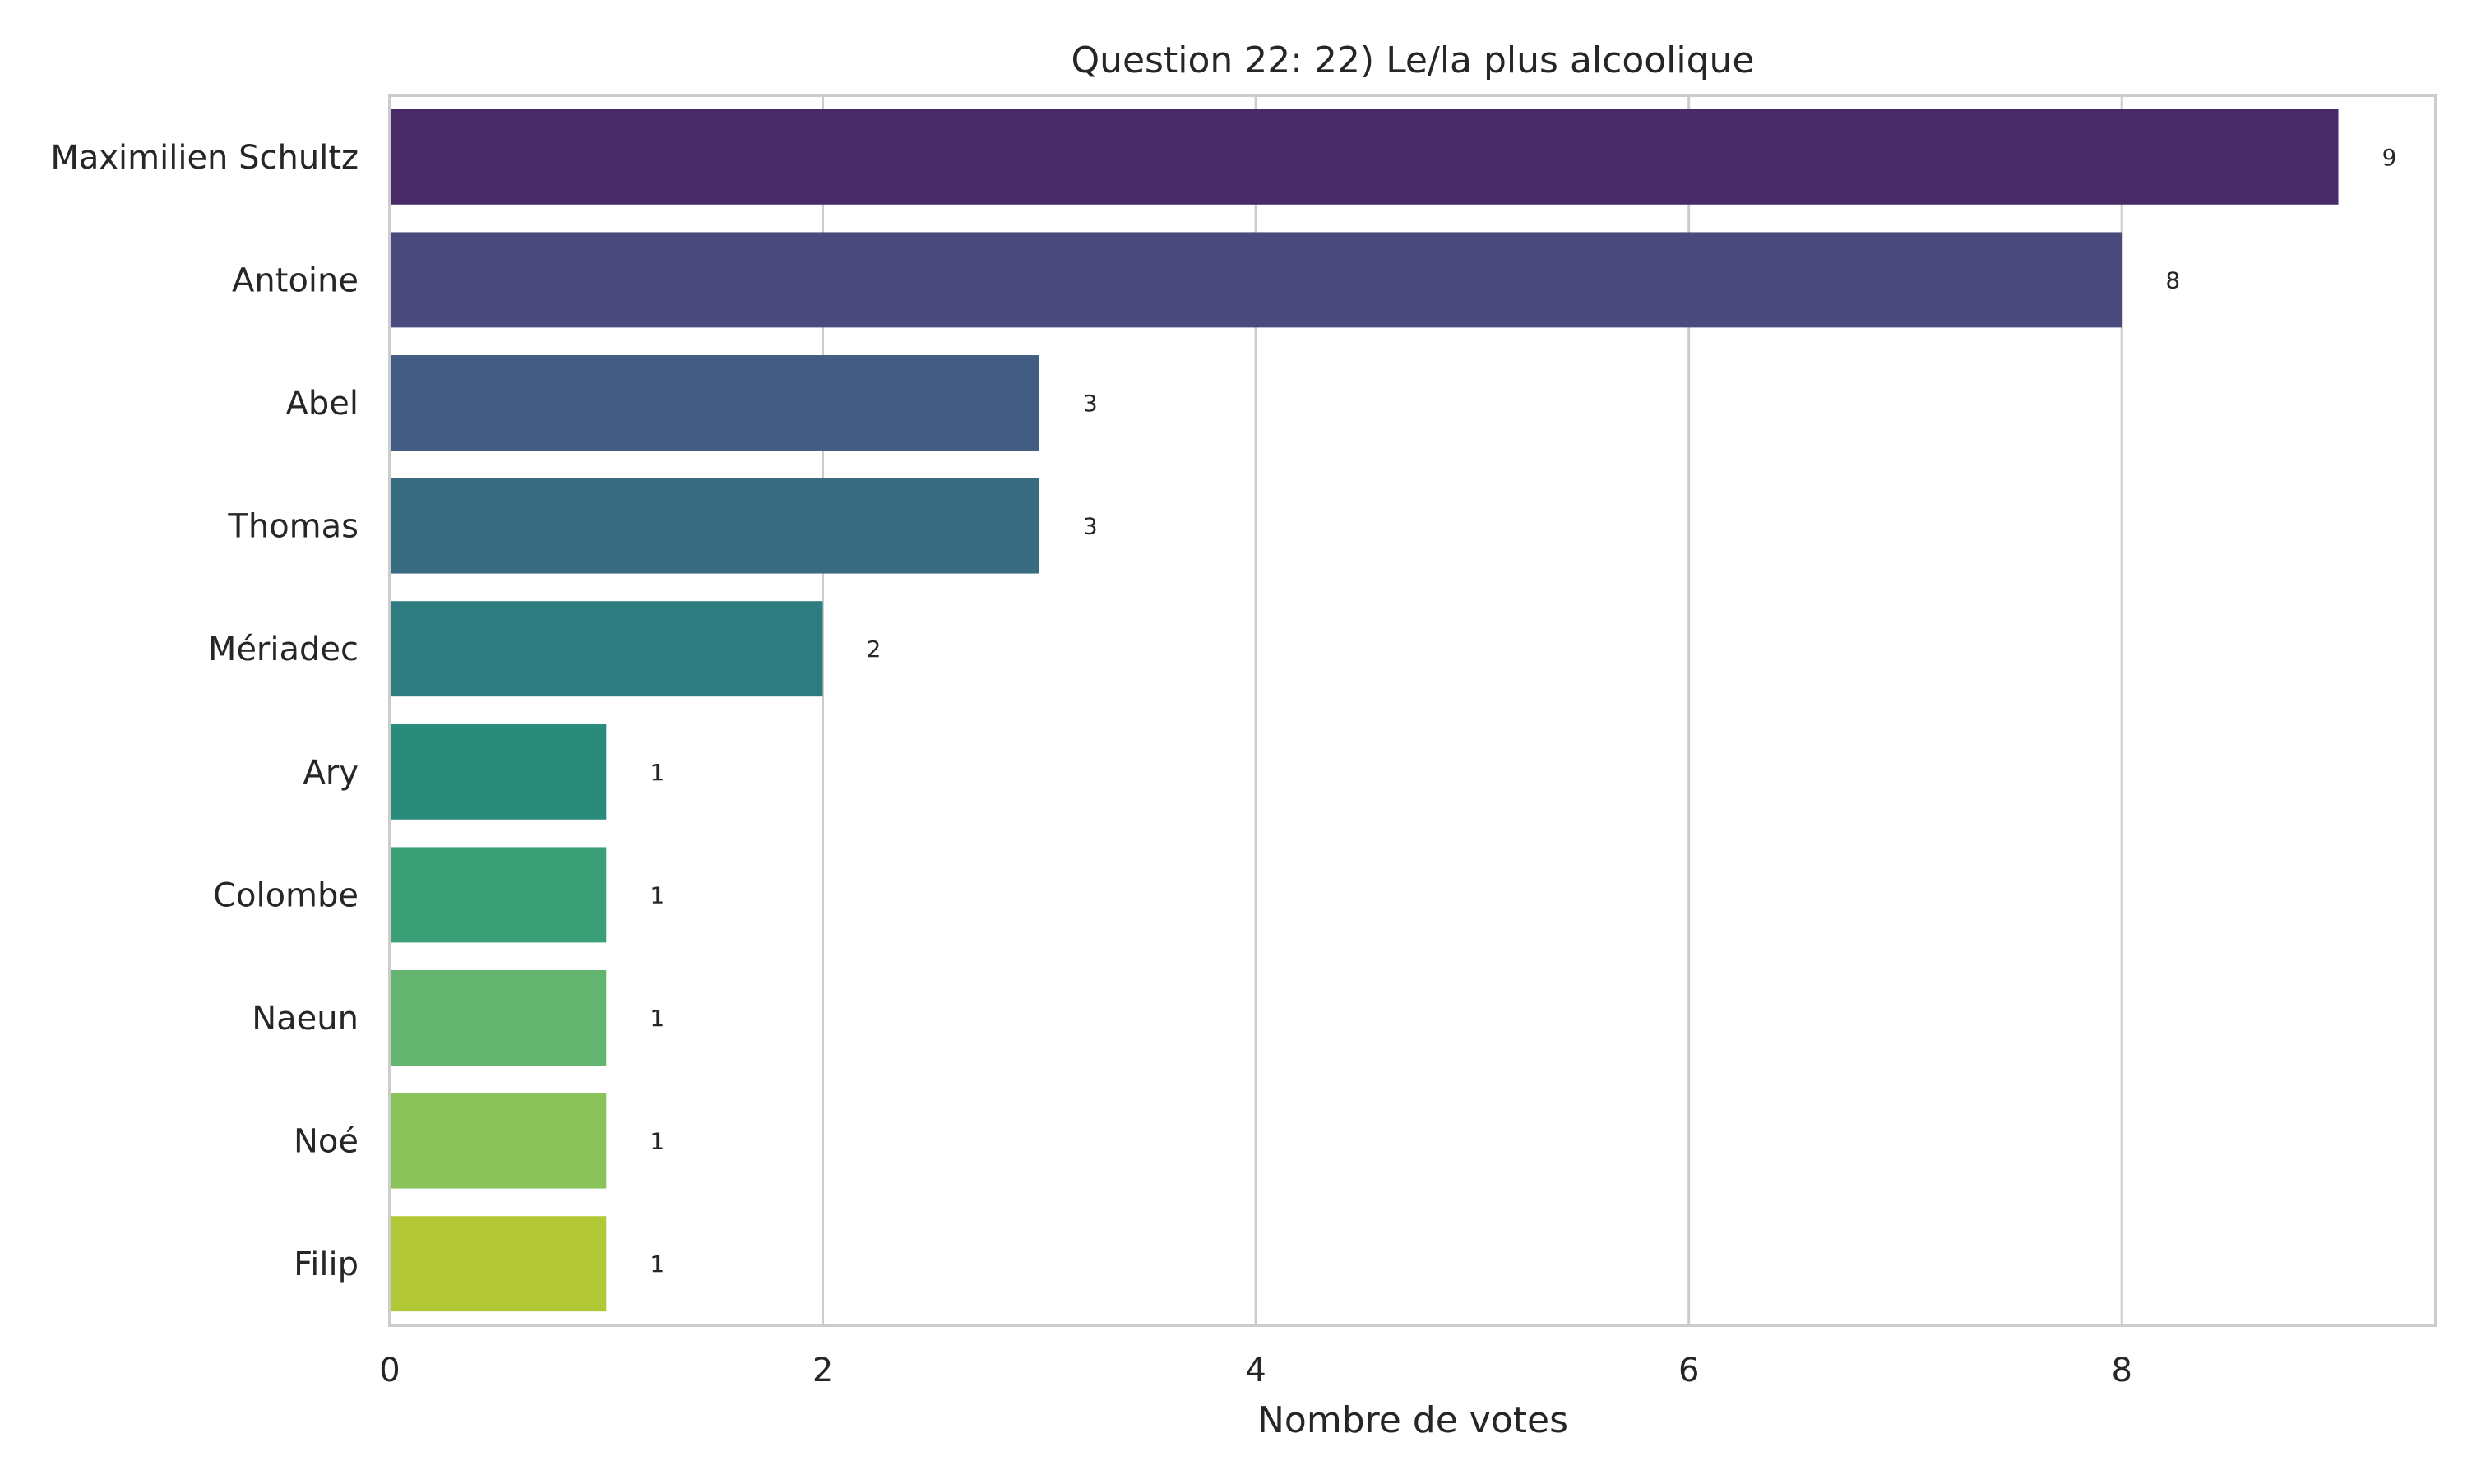 This screenshot has height=1484, width=2467. I want to click on category-label: Thomas, so click(293, 527).